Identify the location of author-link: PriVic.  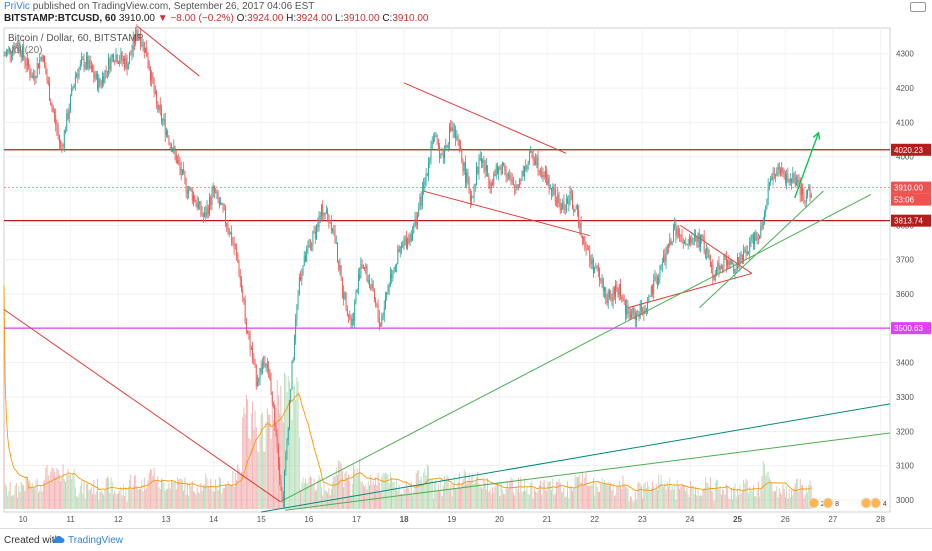
(17, 6).